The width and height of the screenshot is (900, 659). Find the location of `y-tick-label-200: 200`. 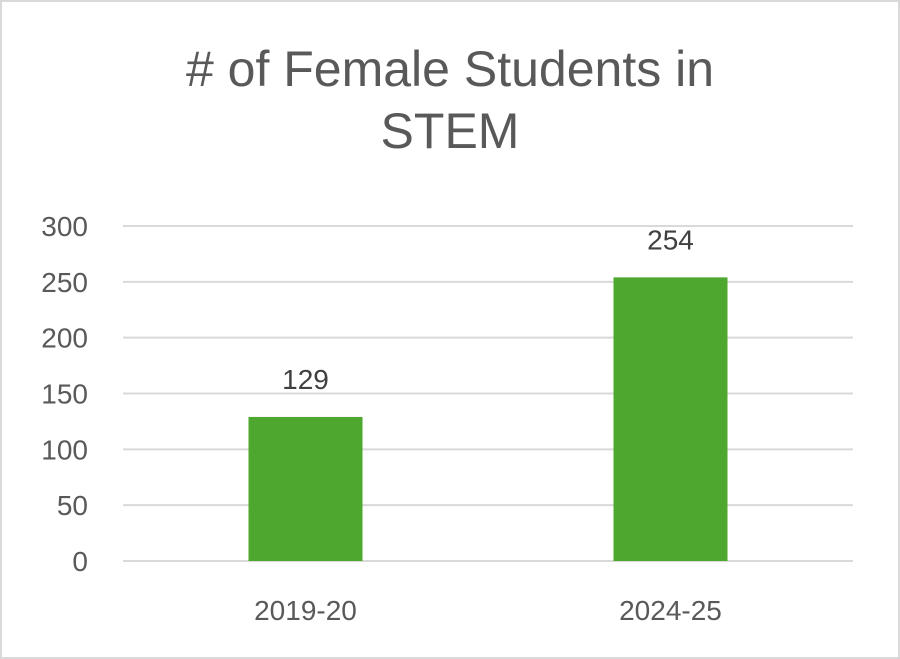

y-tick-label-200: 200 is located at coordinates (64, 338).